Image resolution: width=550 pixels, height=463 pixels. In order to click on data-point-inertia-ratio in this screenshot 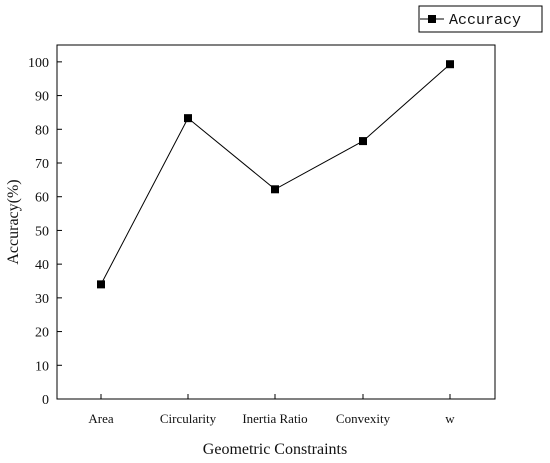, I will do `click(275, 189)`.